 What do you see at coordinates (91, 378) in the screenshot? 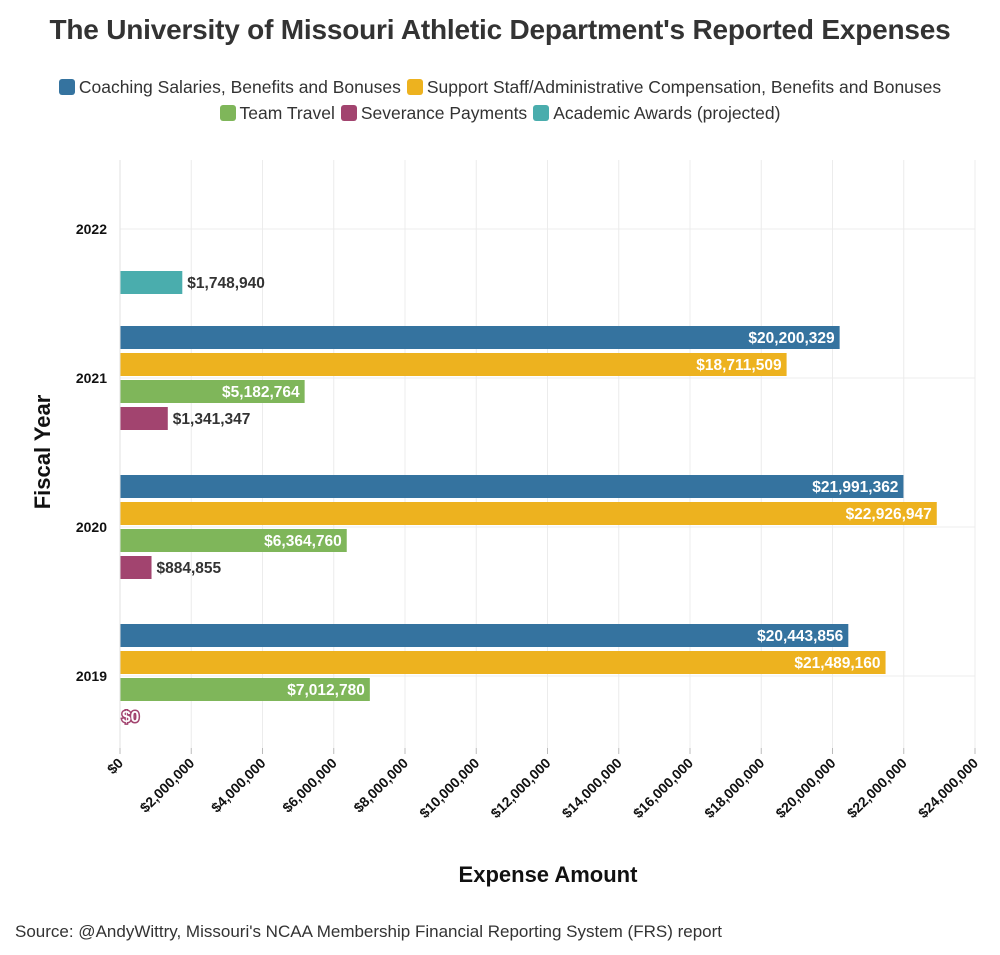
I see `y-tick-label: 2021` at bounding box center [91, 378].